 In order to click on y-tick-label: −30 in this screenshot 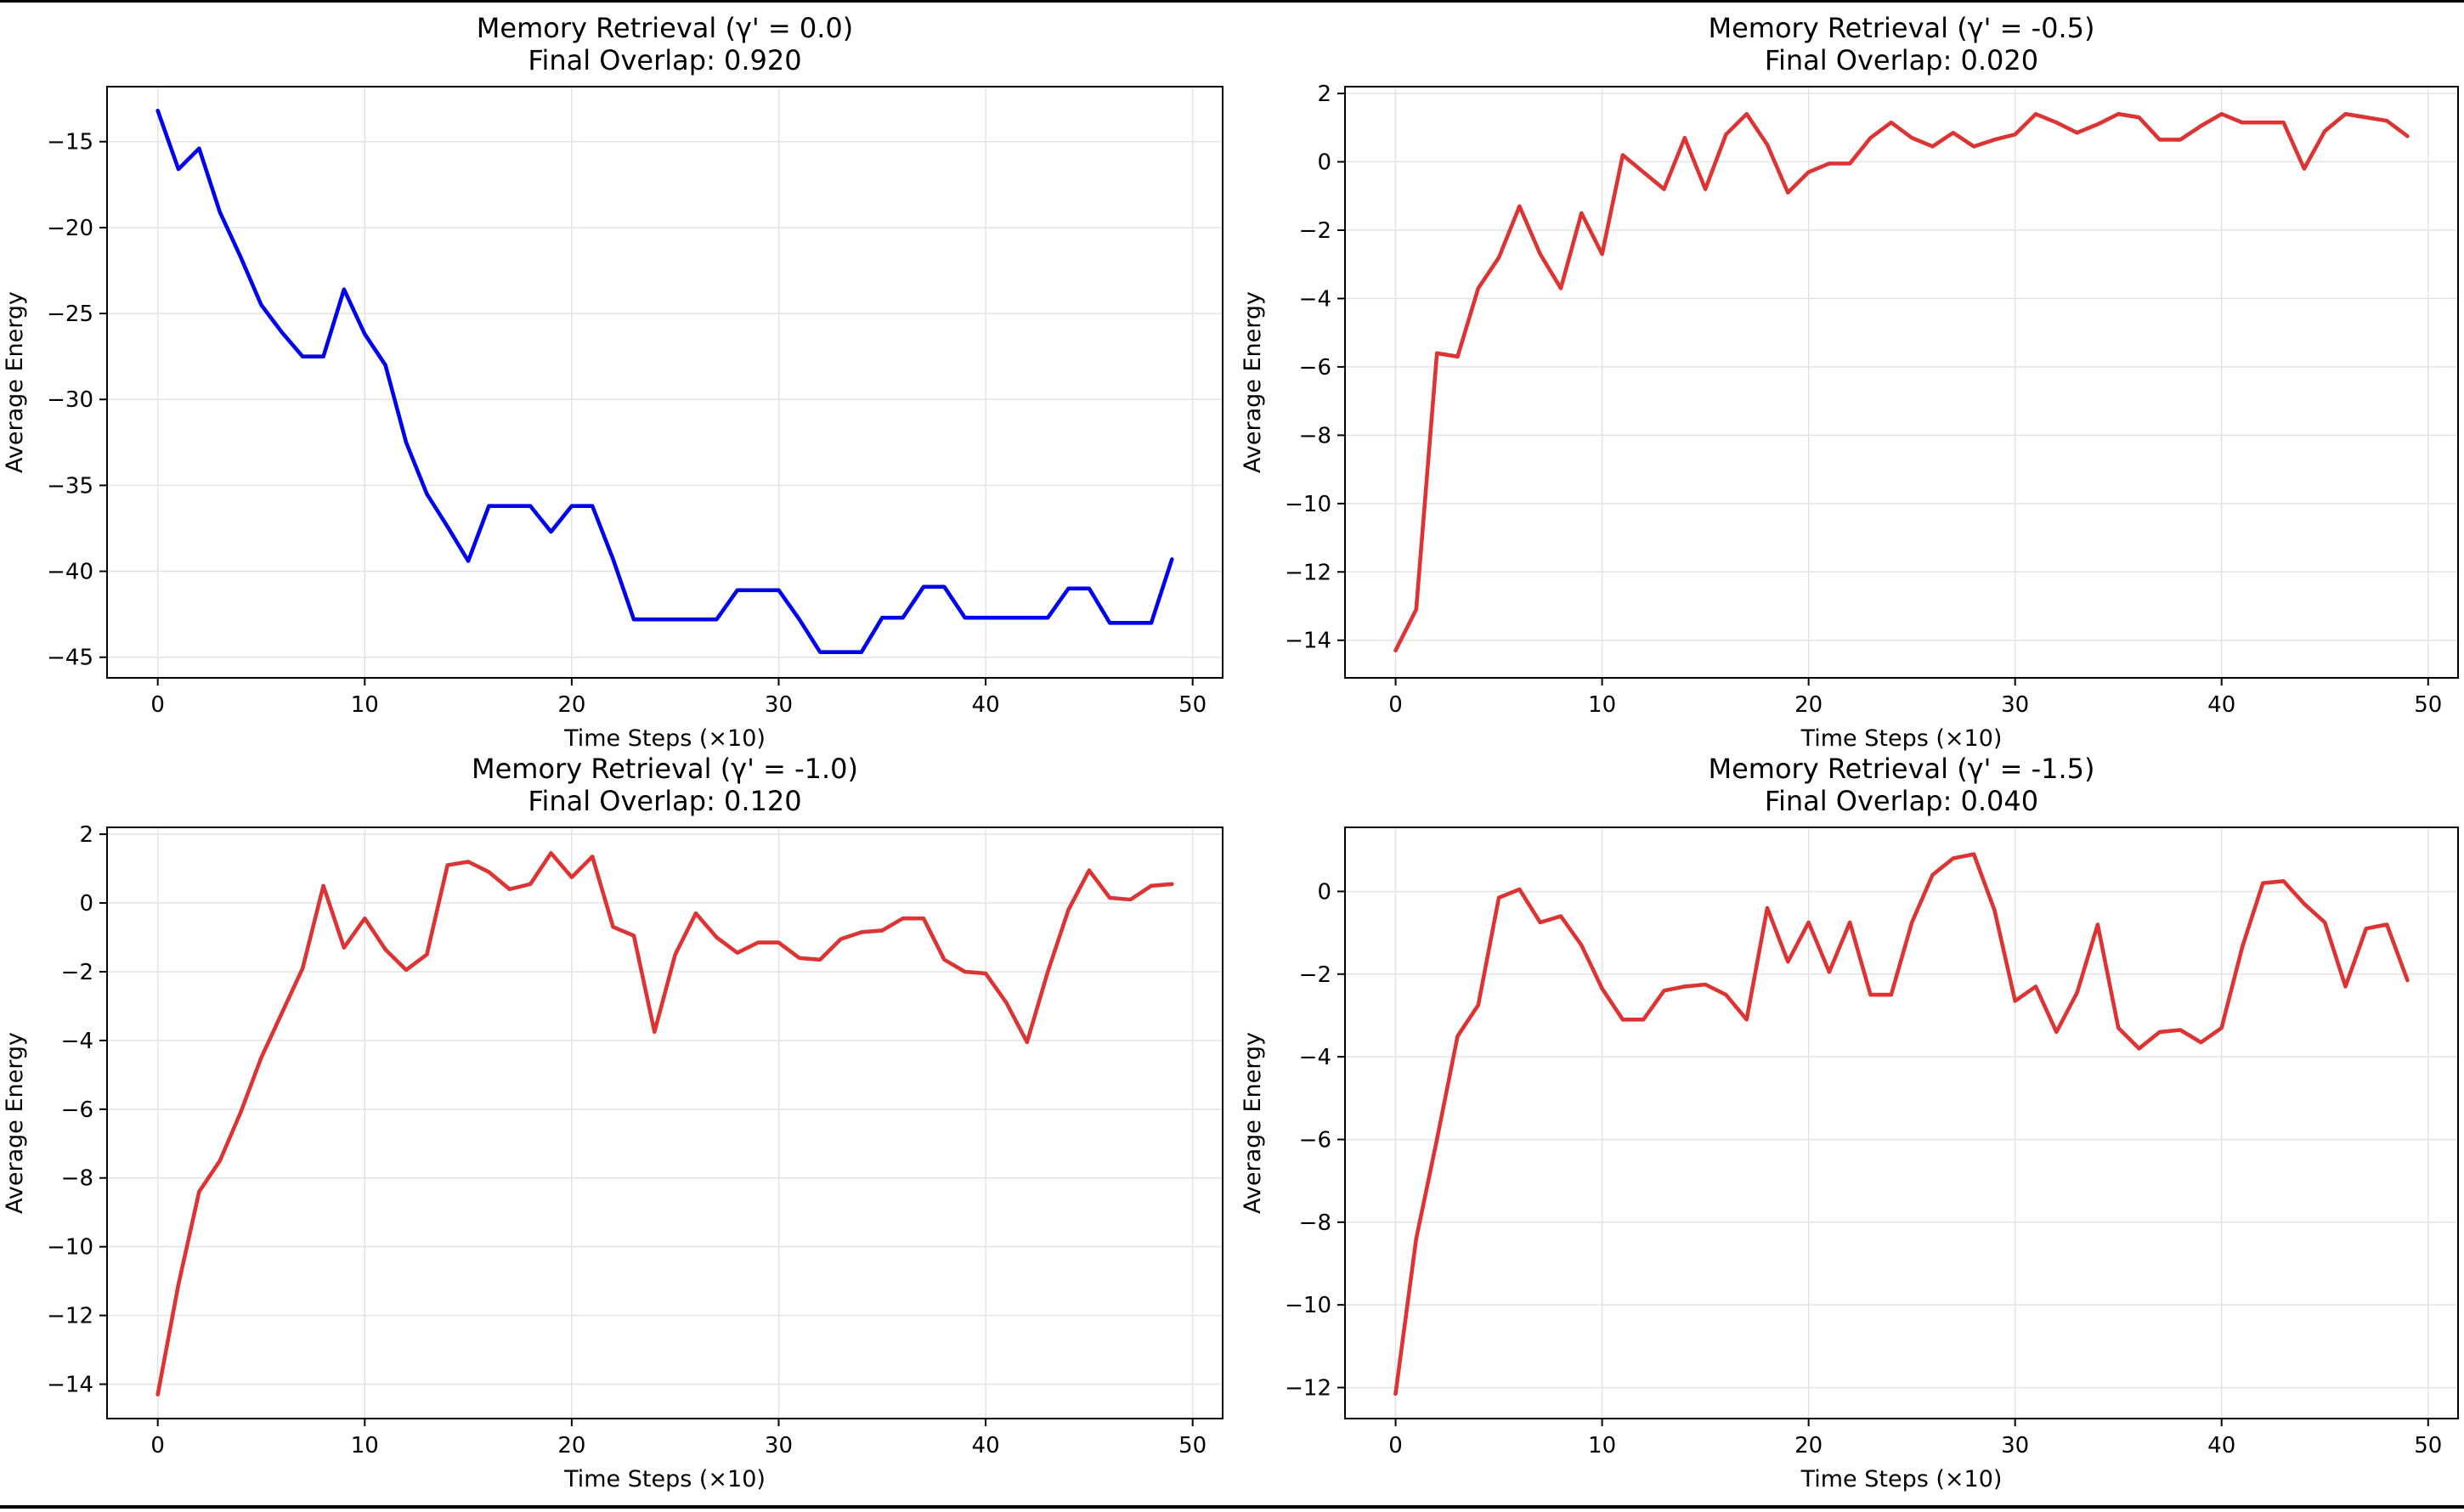, I will do `click(70, 400)`.